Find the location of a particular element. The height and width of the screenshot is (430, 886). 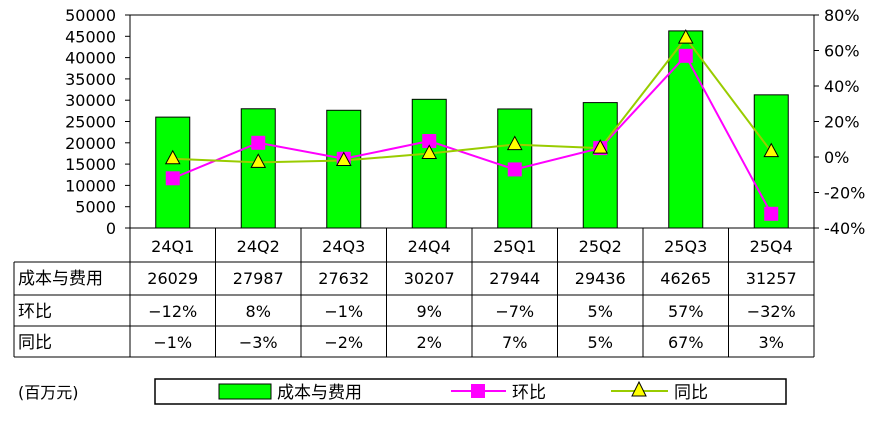

left-axis-tick-label: 15000 is located at coordinates (90, 164).